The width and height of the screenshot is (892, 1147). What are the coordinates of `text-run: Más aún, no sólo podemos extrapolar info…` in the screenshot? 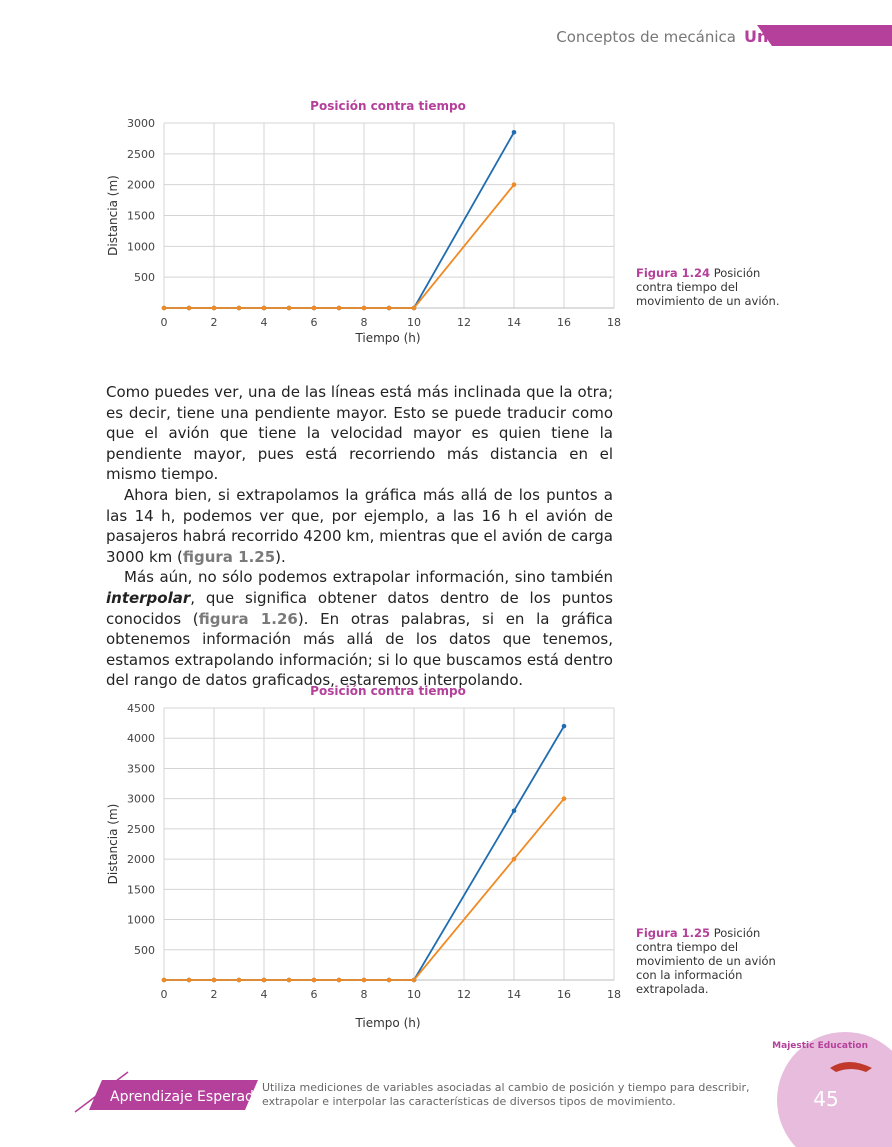 It's located at (368, 577).